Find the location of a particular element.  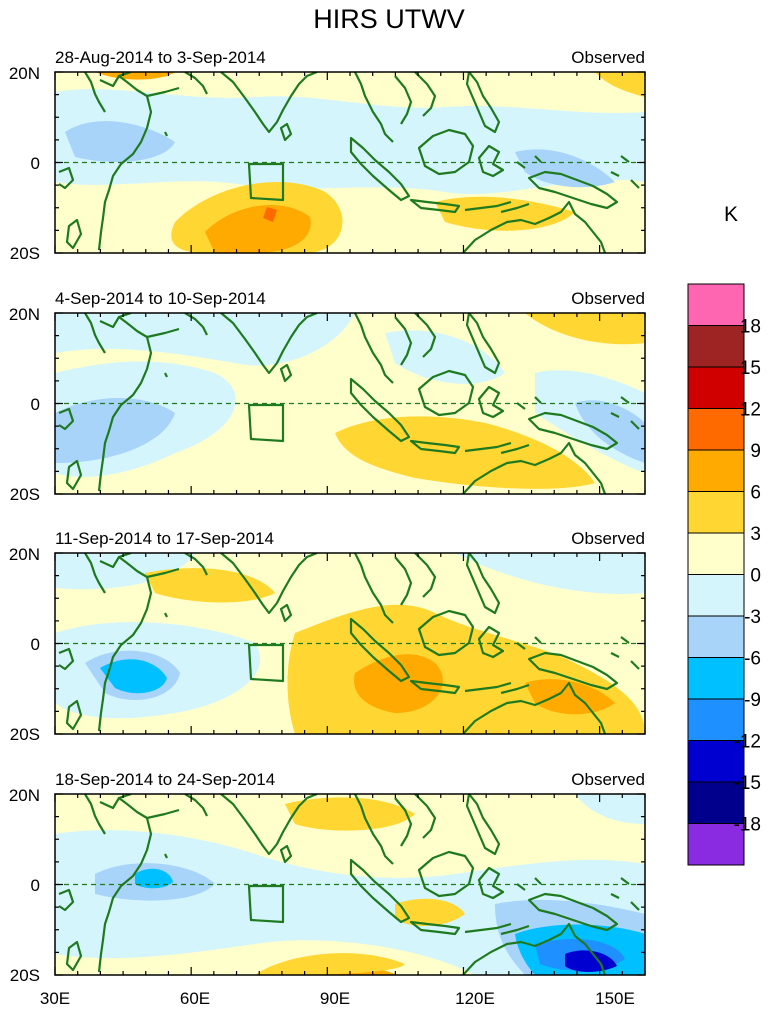

lat-labels: 20N 0 20S 20N 0 20S 20N 0 20S 20N 0 20S is located at coordinates (24, 524).